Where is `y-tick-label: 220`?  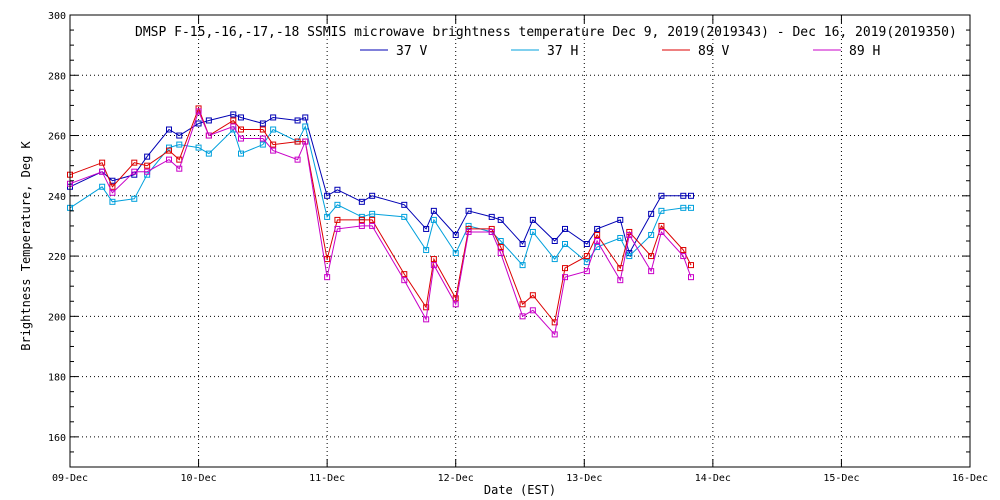
y-tick-label: 220 is located at coordinates (57, 257).